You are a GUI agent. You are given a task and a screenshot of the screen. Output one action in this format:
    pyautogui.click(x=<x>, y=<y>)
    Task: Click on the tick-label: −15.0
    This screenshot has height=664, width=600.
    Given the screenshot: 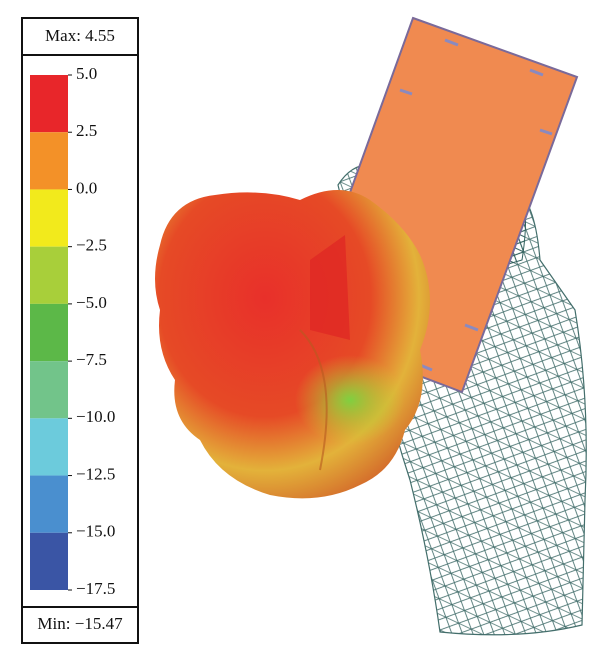 What is the action you would take?
    pyautogui.click(x=95, y=531)
    